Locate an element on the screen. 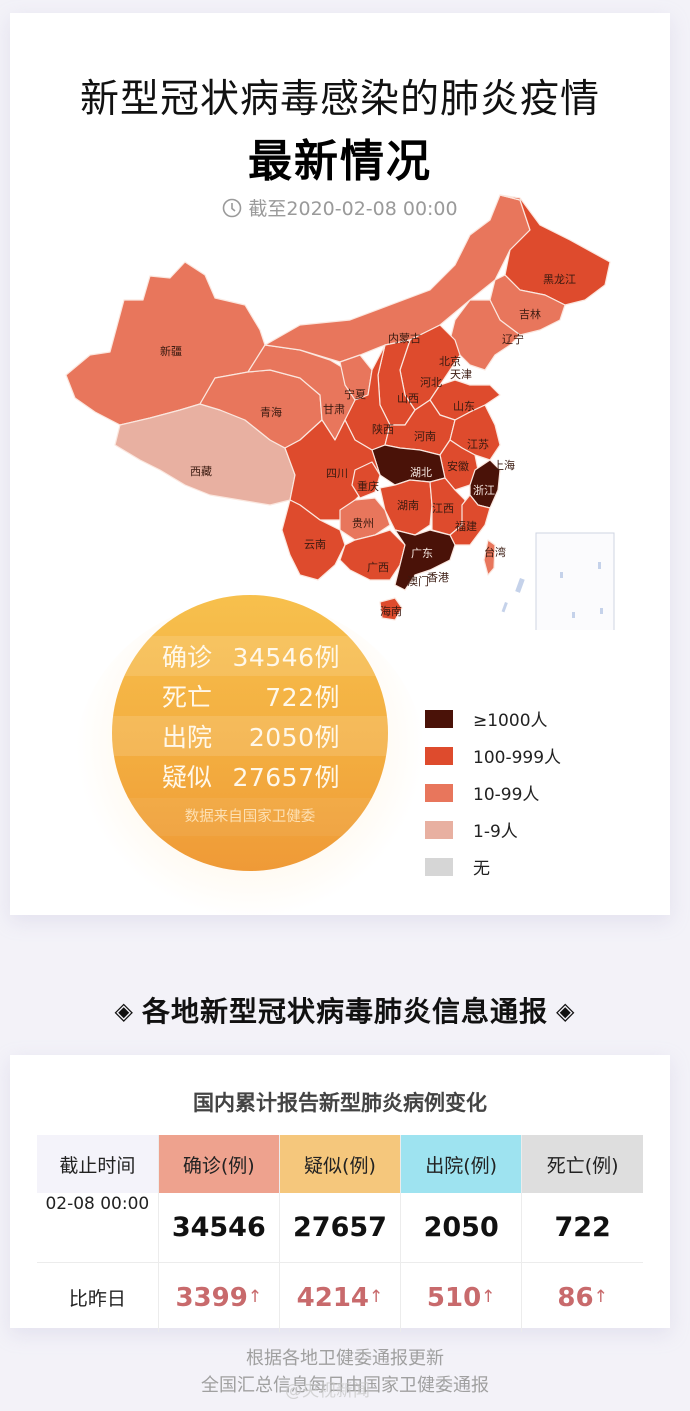 This screenshot has height=1411, width=690. legend-item: 无 is located at coordinates (493, 866).